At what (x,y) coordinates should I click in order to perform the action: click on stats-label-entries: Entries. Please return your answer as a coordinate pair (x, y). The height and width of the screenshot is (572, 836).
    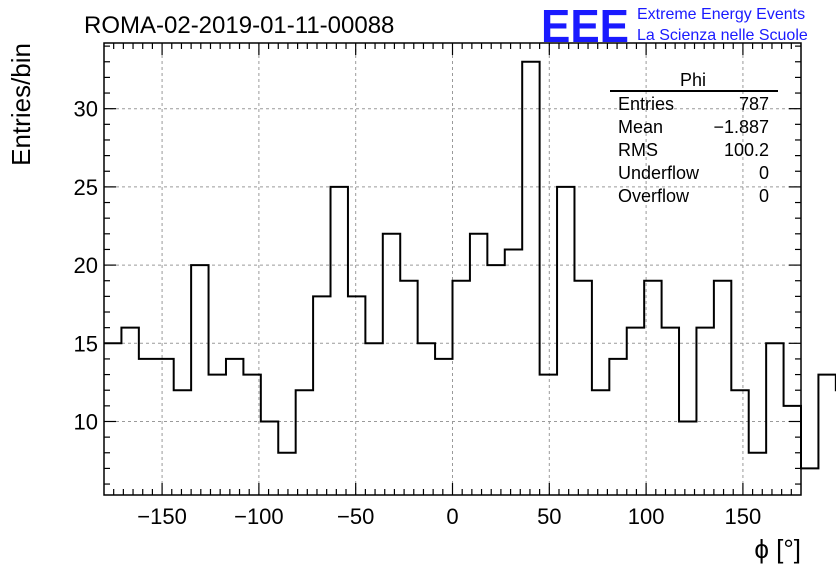
    Looking at the image, I should click on (646, 104).